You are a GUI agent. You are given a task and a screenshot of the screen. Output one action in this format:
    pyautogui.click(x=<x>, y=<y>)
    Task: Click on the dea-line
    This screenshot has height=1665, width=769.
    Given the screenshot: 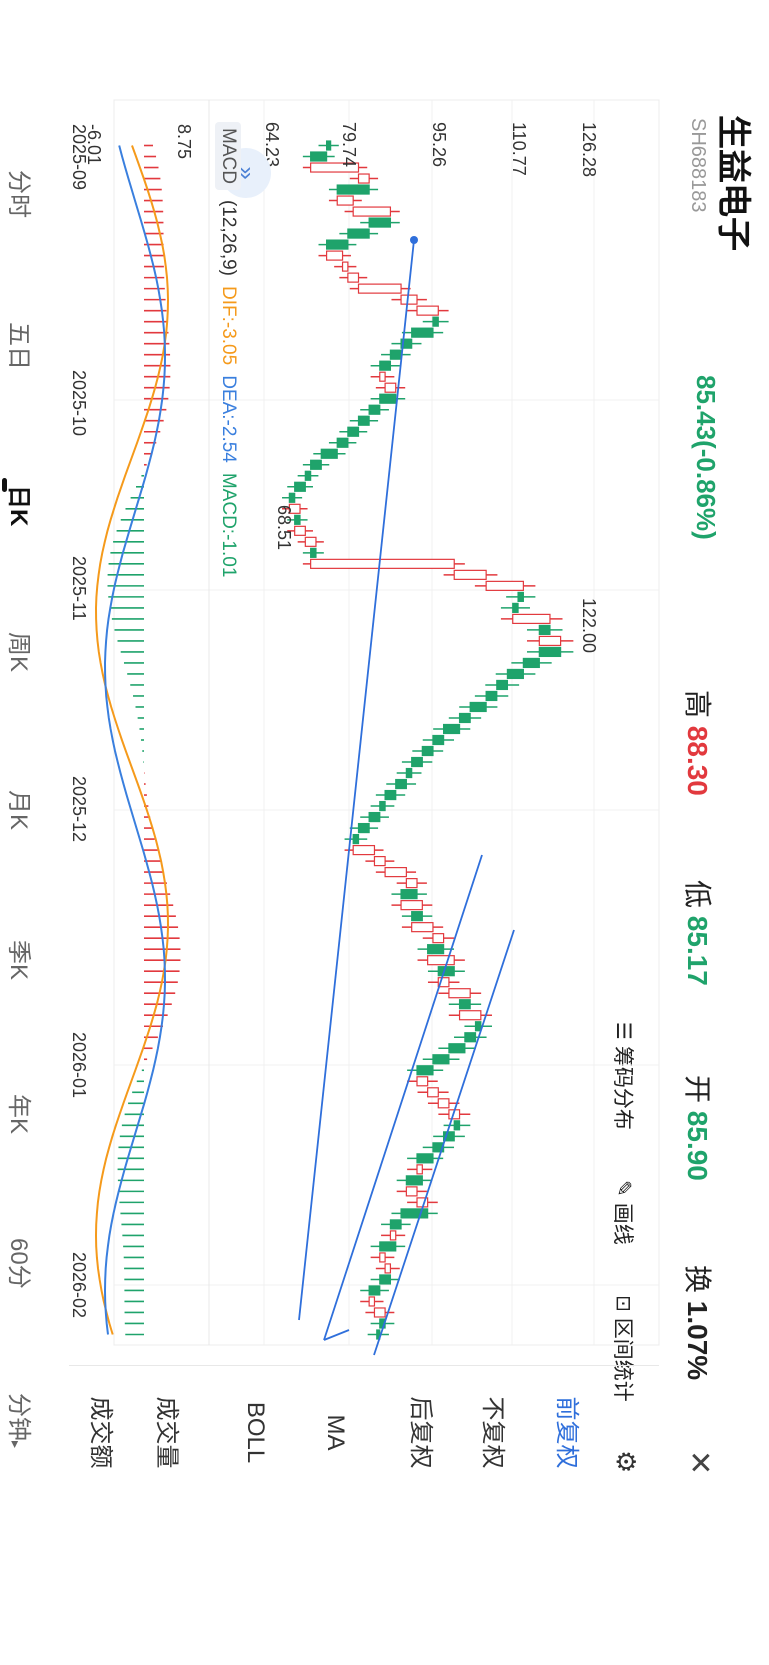 What is the action you would take?
    pyautogui.click(x=135, y=740)
    